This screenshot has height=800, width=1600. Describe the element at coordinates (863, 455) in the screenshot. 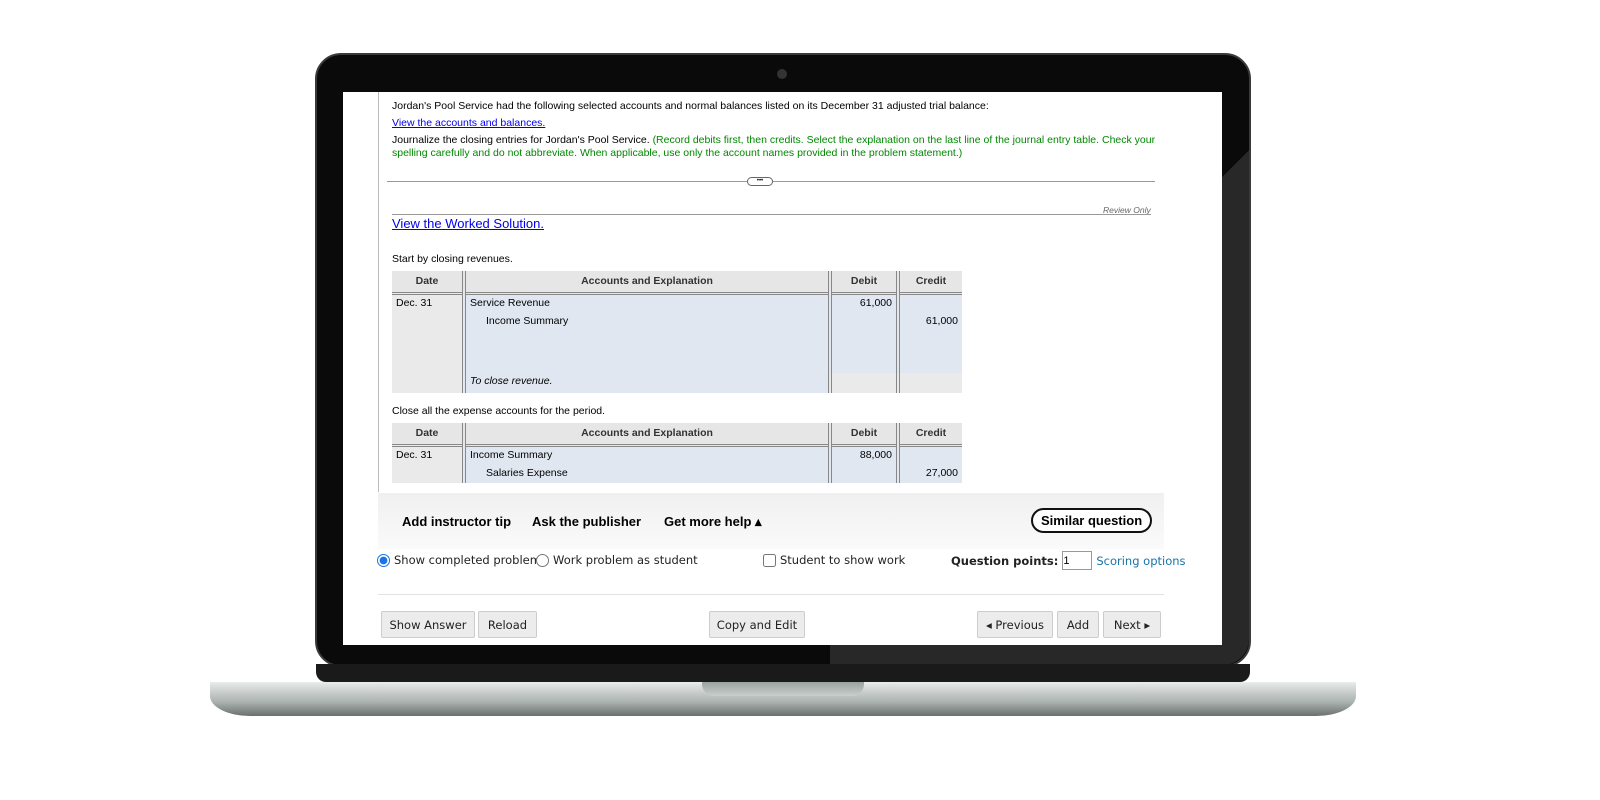

I see `debit-cell: 88,000` at that location.